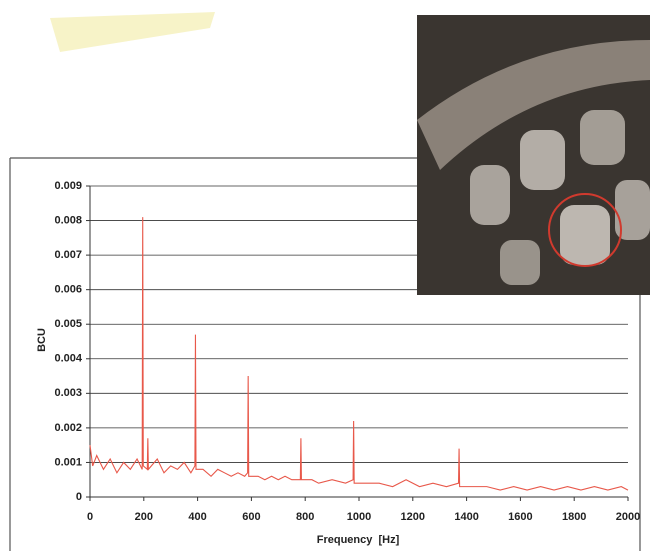 The image size is (650, 551). I want to click on x-tick-label: 1000, so click(359, 517).